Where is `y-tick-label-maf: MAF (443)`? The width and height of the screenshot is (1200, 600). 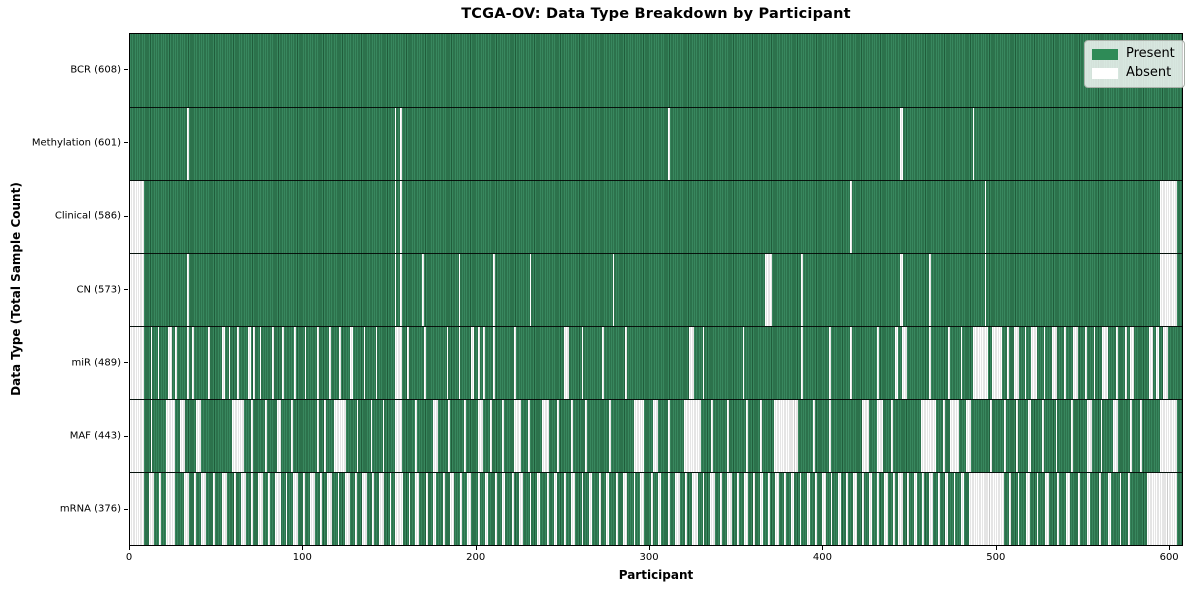
y-tick-label-maf: MAF (443) is located at coordinates (95, 436).